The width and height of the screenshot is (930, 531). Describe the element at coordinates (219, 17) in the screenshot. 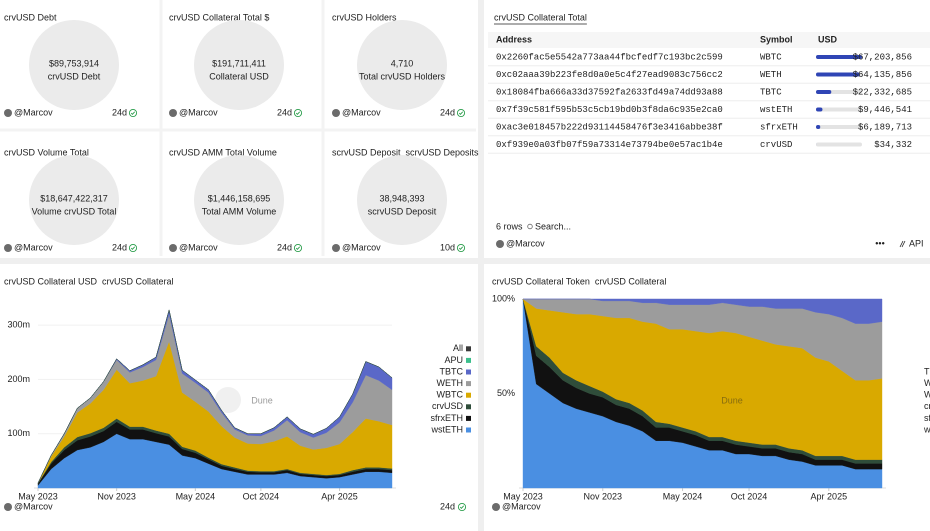

I see `counter-title: crvUSD Collateral Total $` at that location.